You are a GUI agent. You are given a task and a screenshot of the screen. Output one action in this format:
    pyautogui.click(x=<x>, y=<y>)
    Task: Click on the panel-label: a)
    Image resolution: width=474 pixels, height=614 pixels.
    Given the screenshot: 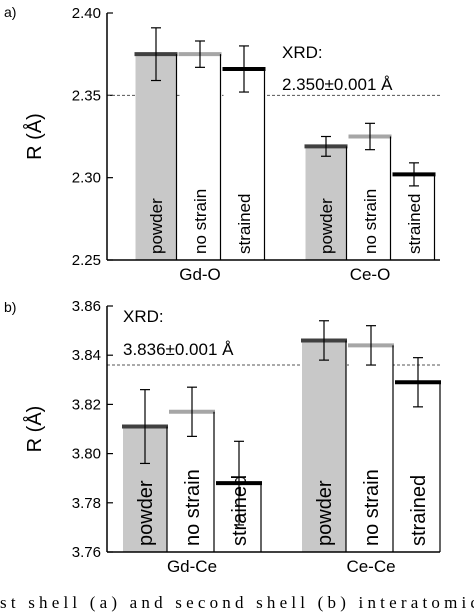 What is the action you would take?
    pyautogui.click(x=10, y=12)
    